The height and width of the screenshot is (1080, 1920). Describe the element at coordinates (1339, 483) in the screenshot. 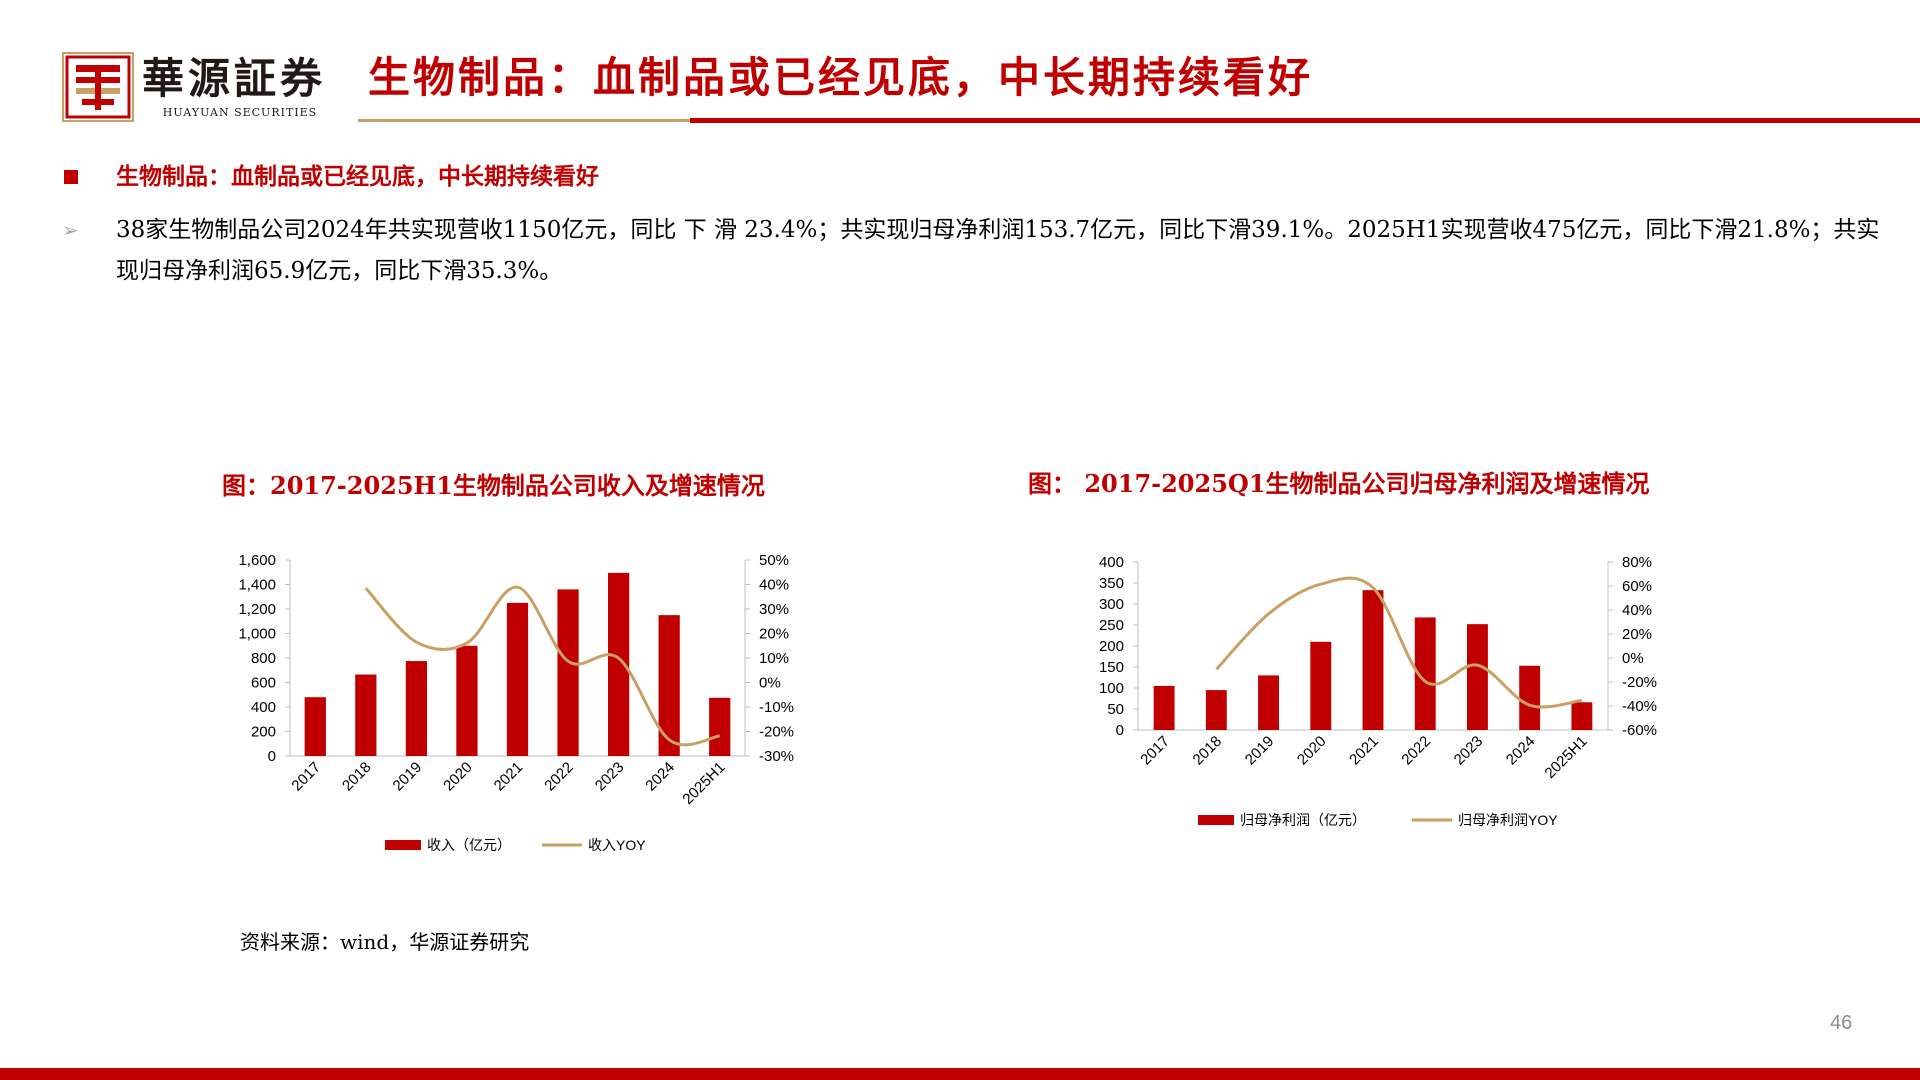

I see `chart2-title: 图： 2017-2025Q1生物制品公司归母净利润及增速情况` at that location.